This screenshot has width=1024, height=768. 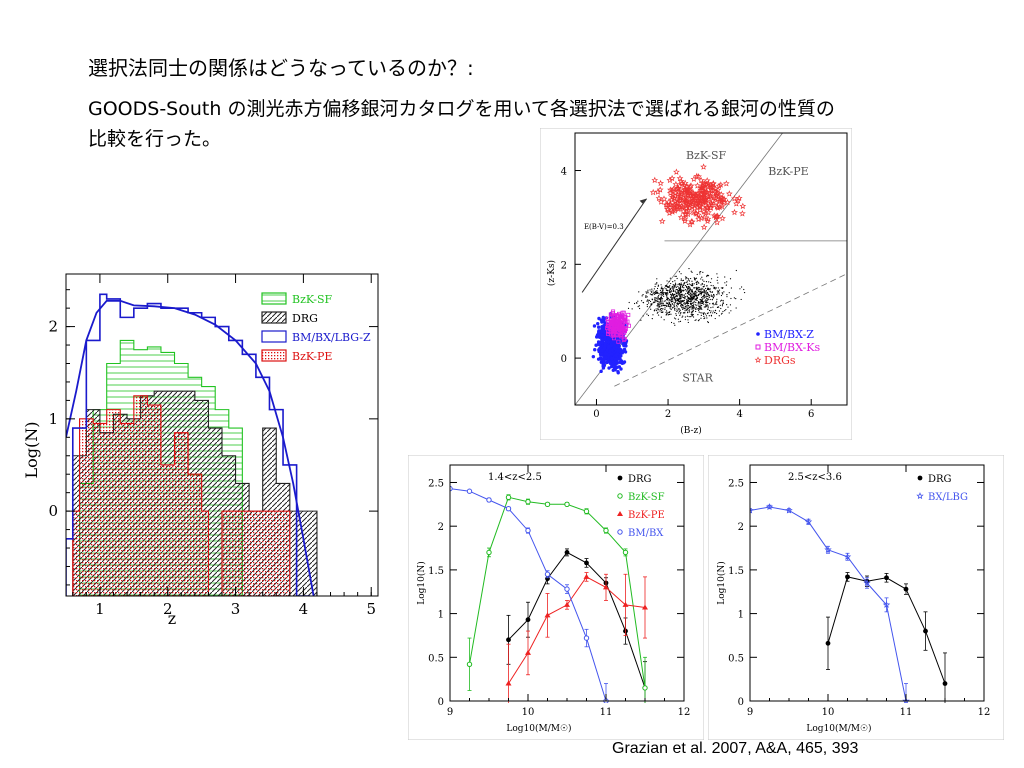 What do you see at coordinates (643, 201) in the screenshot?
I see `cc-arrow-head` at bounding box center [643, 201].